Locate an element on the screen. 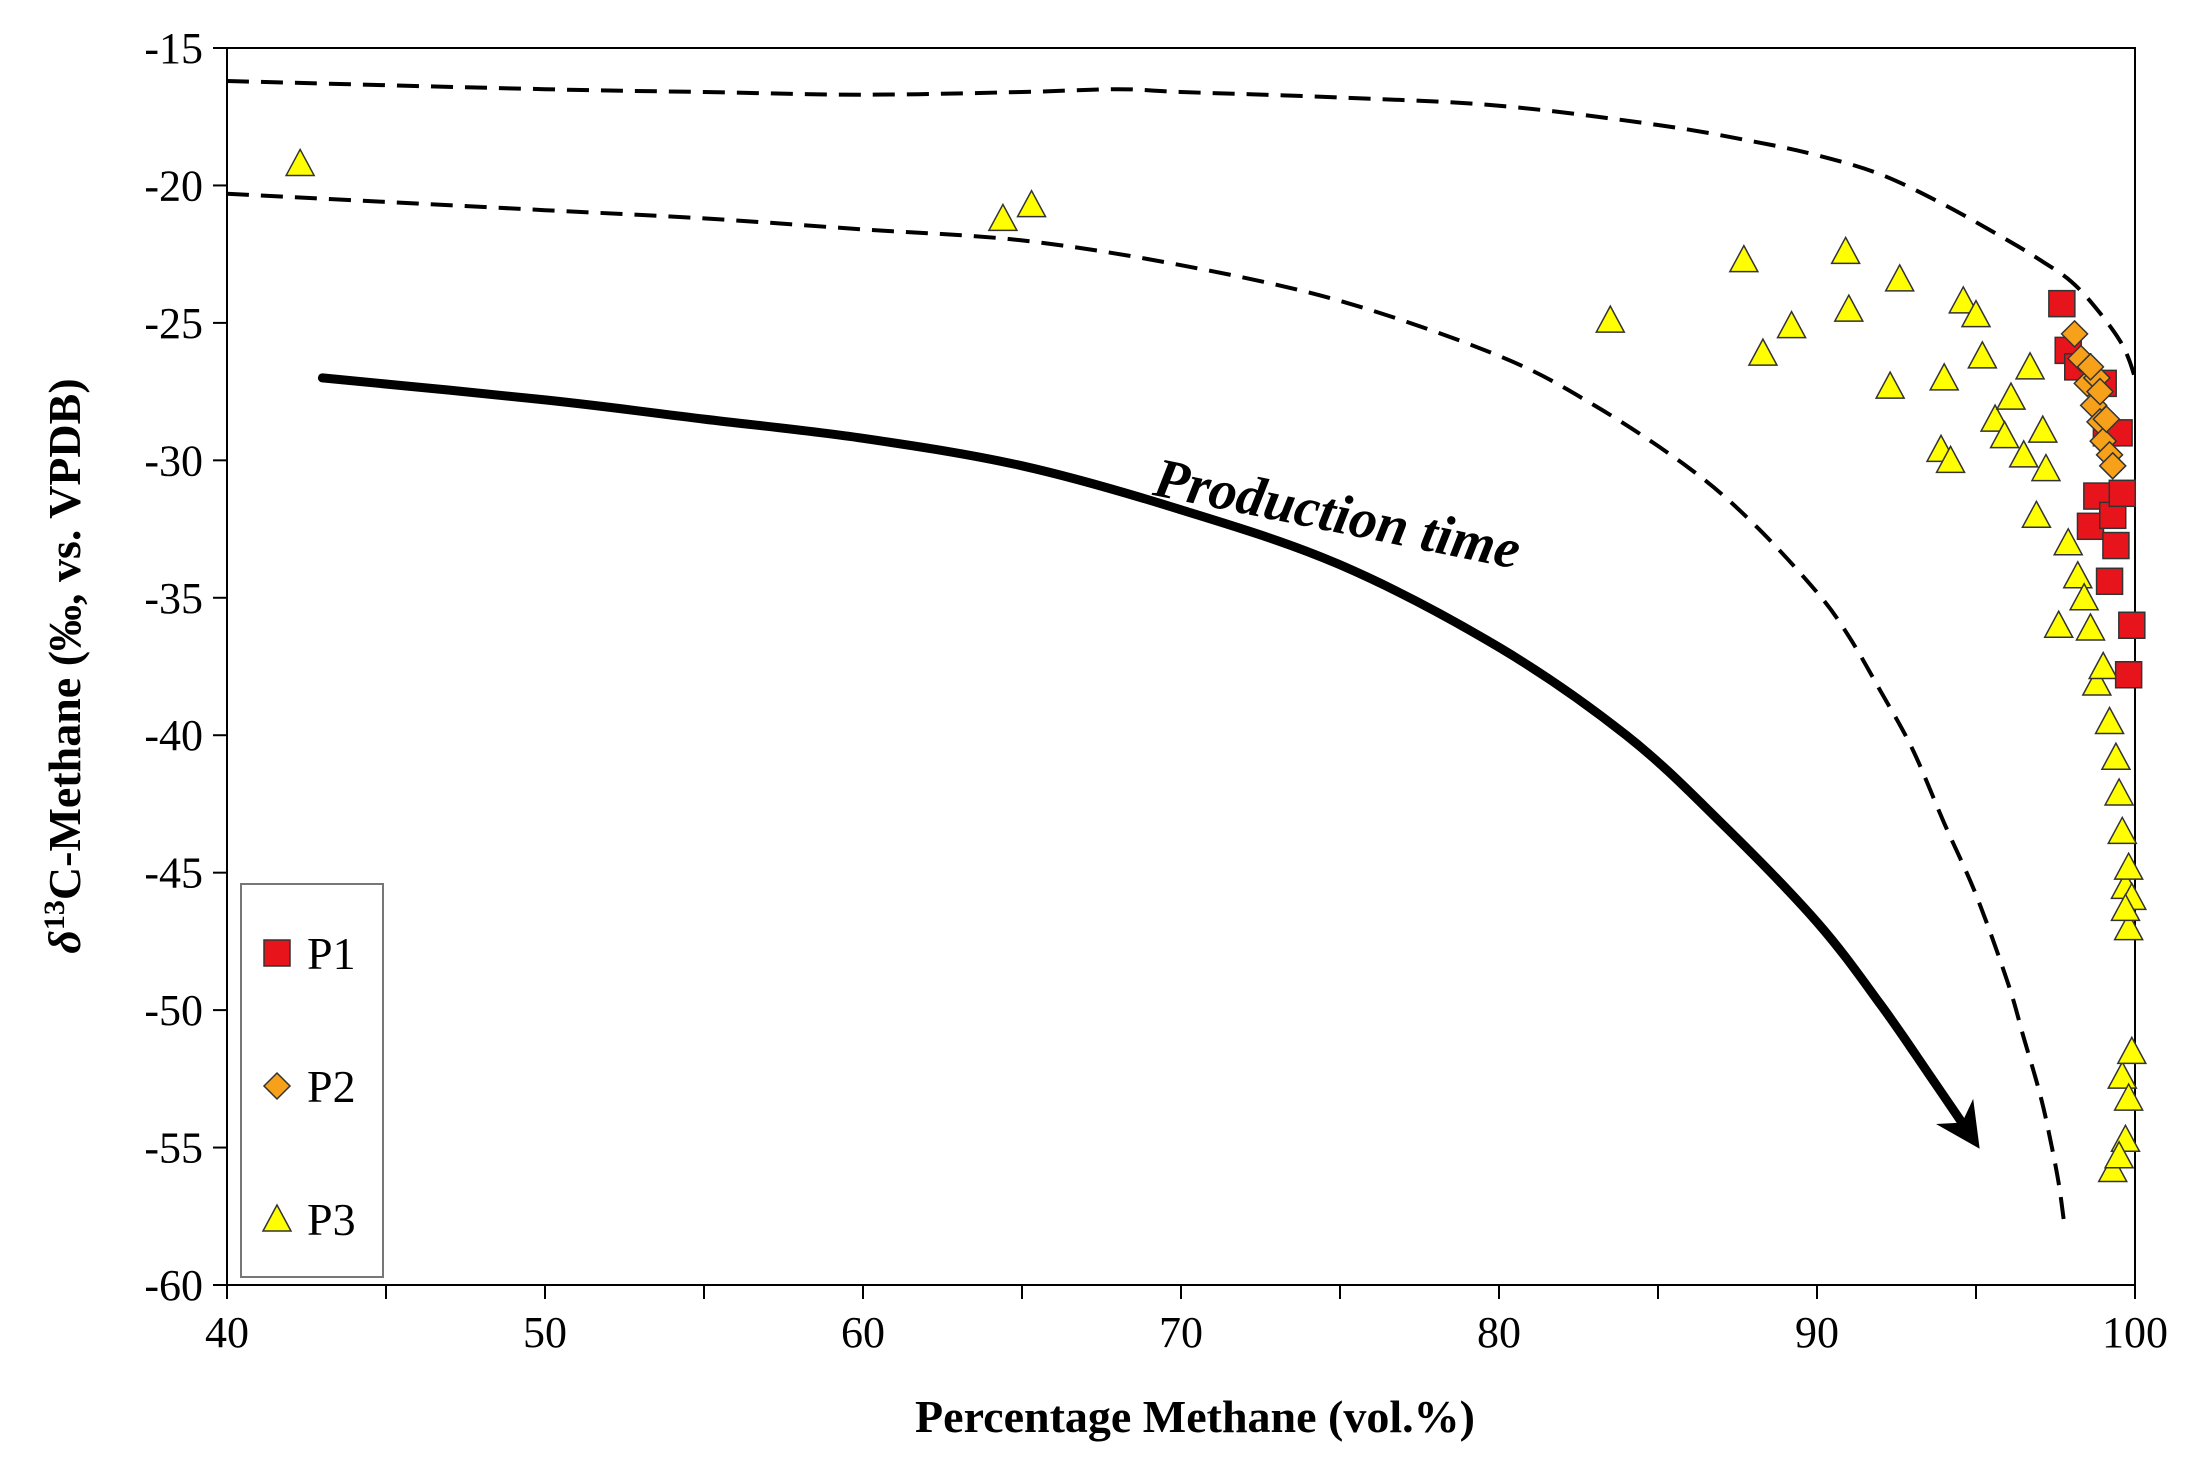 The image size is (2195, 1471). y-tick-label: -35 is located at coordinates (173, 598).